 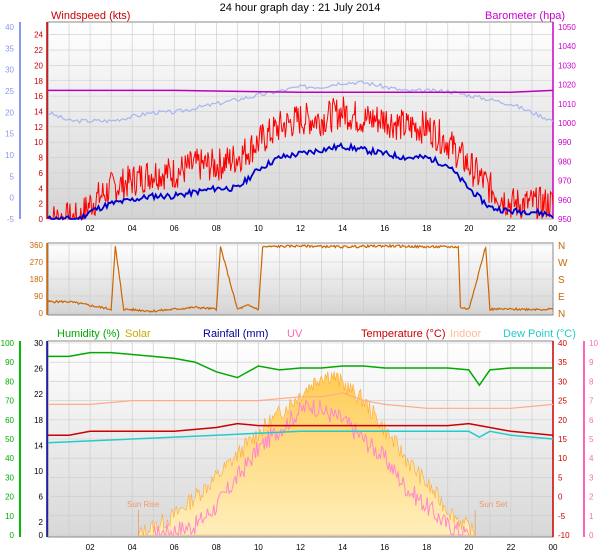 What do you see at coordinates (510, 547) in the screenshot?
I see `x-tick-label: 22` at bounding box center [510, 547].